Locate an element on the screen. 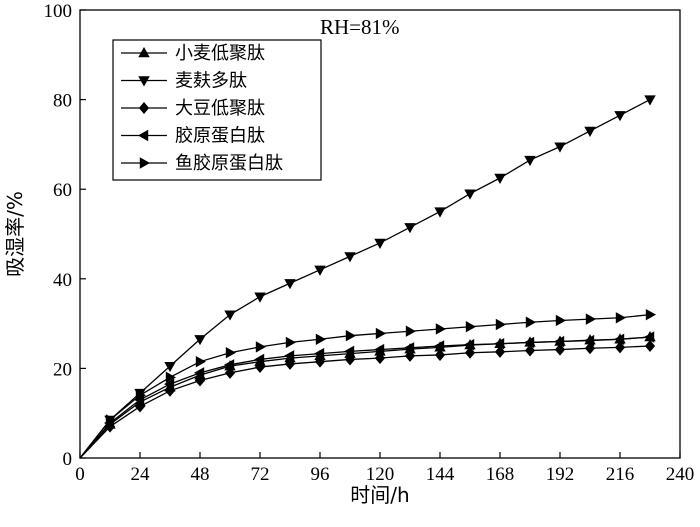 Image resolution: width=700 pixels, height=527 pixels. x-tick-label: 24 is located at coordinates (141, 474).